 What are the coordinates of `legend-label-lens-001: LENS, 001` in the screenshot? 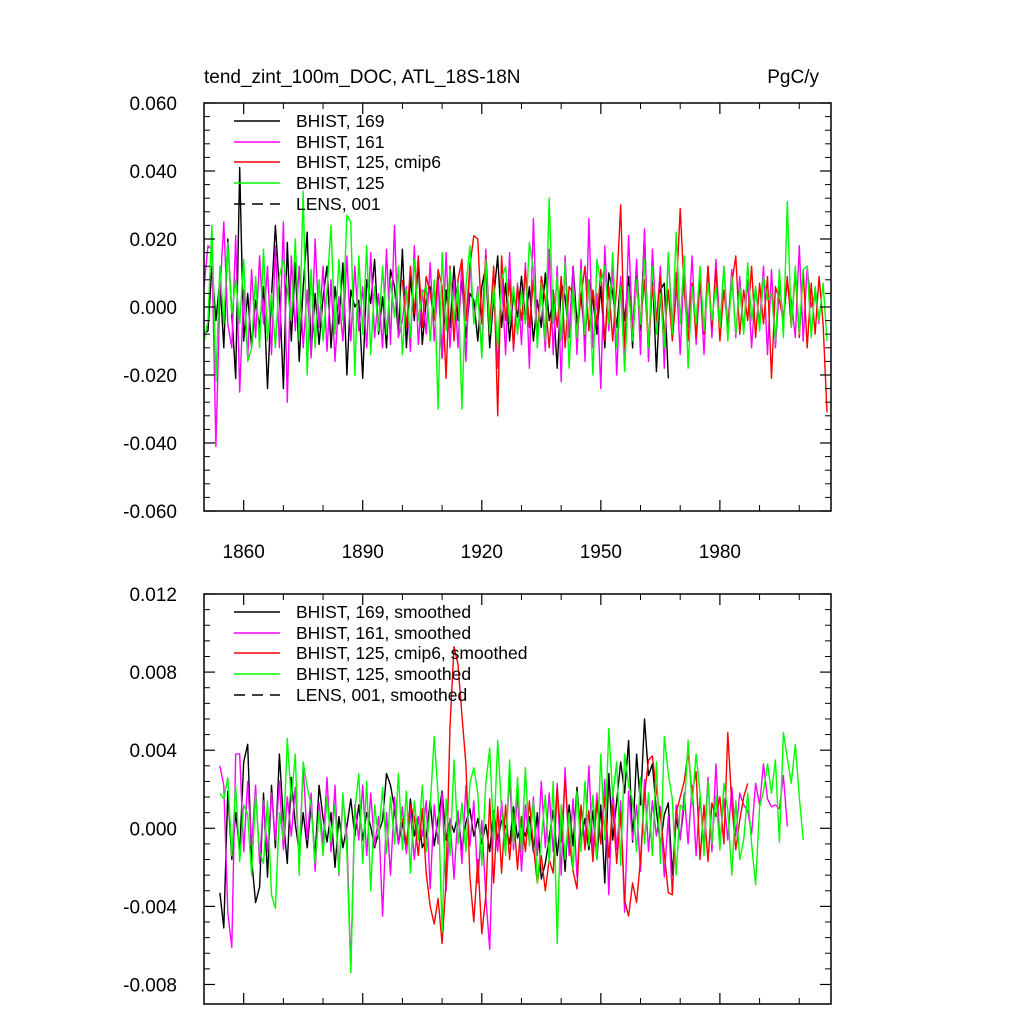 It's located at (338, 204).